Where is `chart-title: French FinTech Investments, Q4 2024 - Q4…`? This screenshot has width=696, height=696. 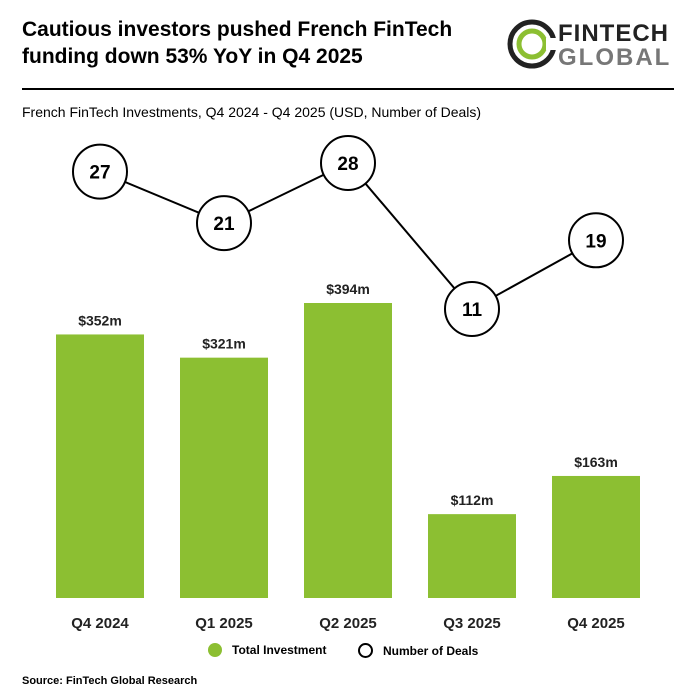 chart-title: French FinTech Investments, Q4 2024 - Q4… is located at coordinates (252, 112).